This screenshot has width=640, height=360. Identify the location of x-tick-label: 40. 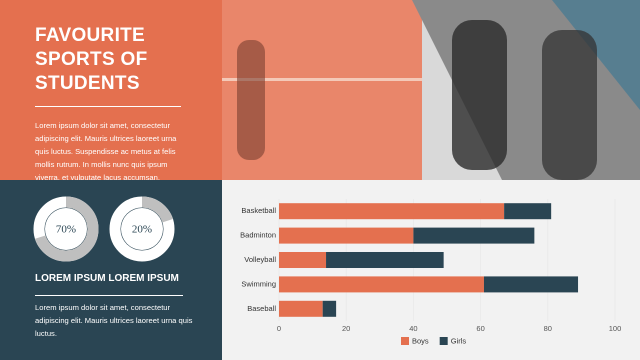
(413, 328).